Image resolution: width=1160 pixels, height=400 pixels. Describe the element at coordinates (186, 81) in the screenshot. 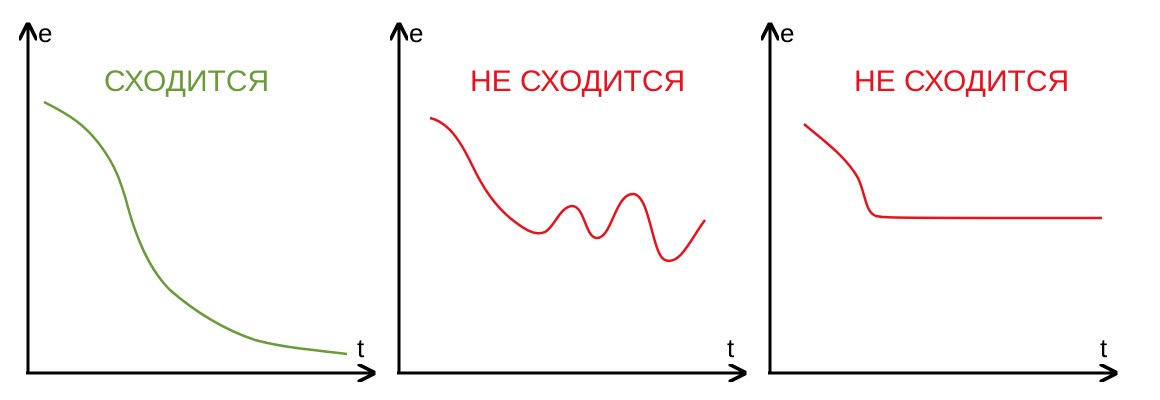

I see `panel-title: СХОДИТСЯ` at that location.